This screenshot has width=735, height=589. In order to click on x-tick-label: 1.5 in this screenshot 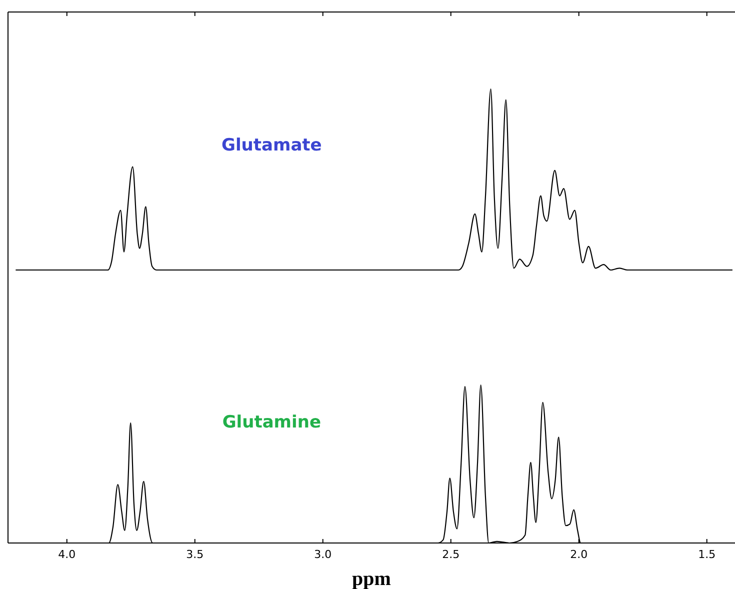, I will do `click(707, 554)`.